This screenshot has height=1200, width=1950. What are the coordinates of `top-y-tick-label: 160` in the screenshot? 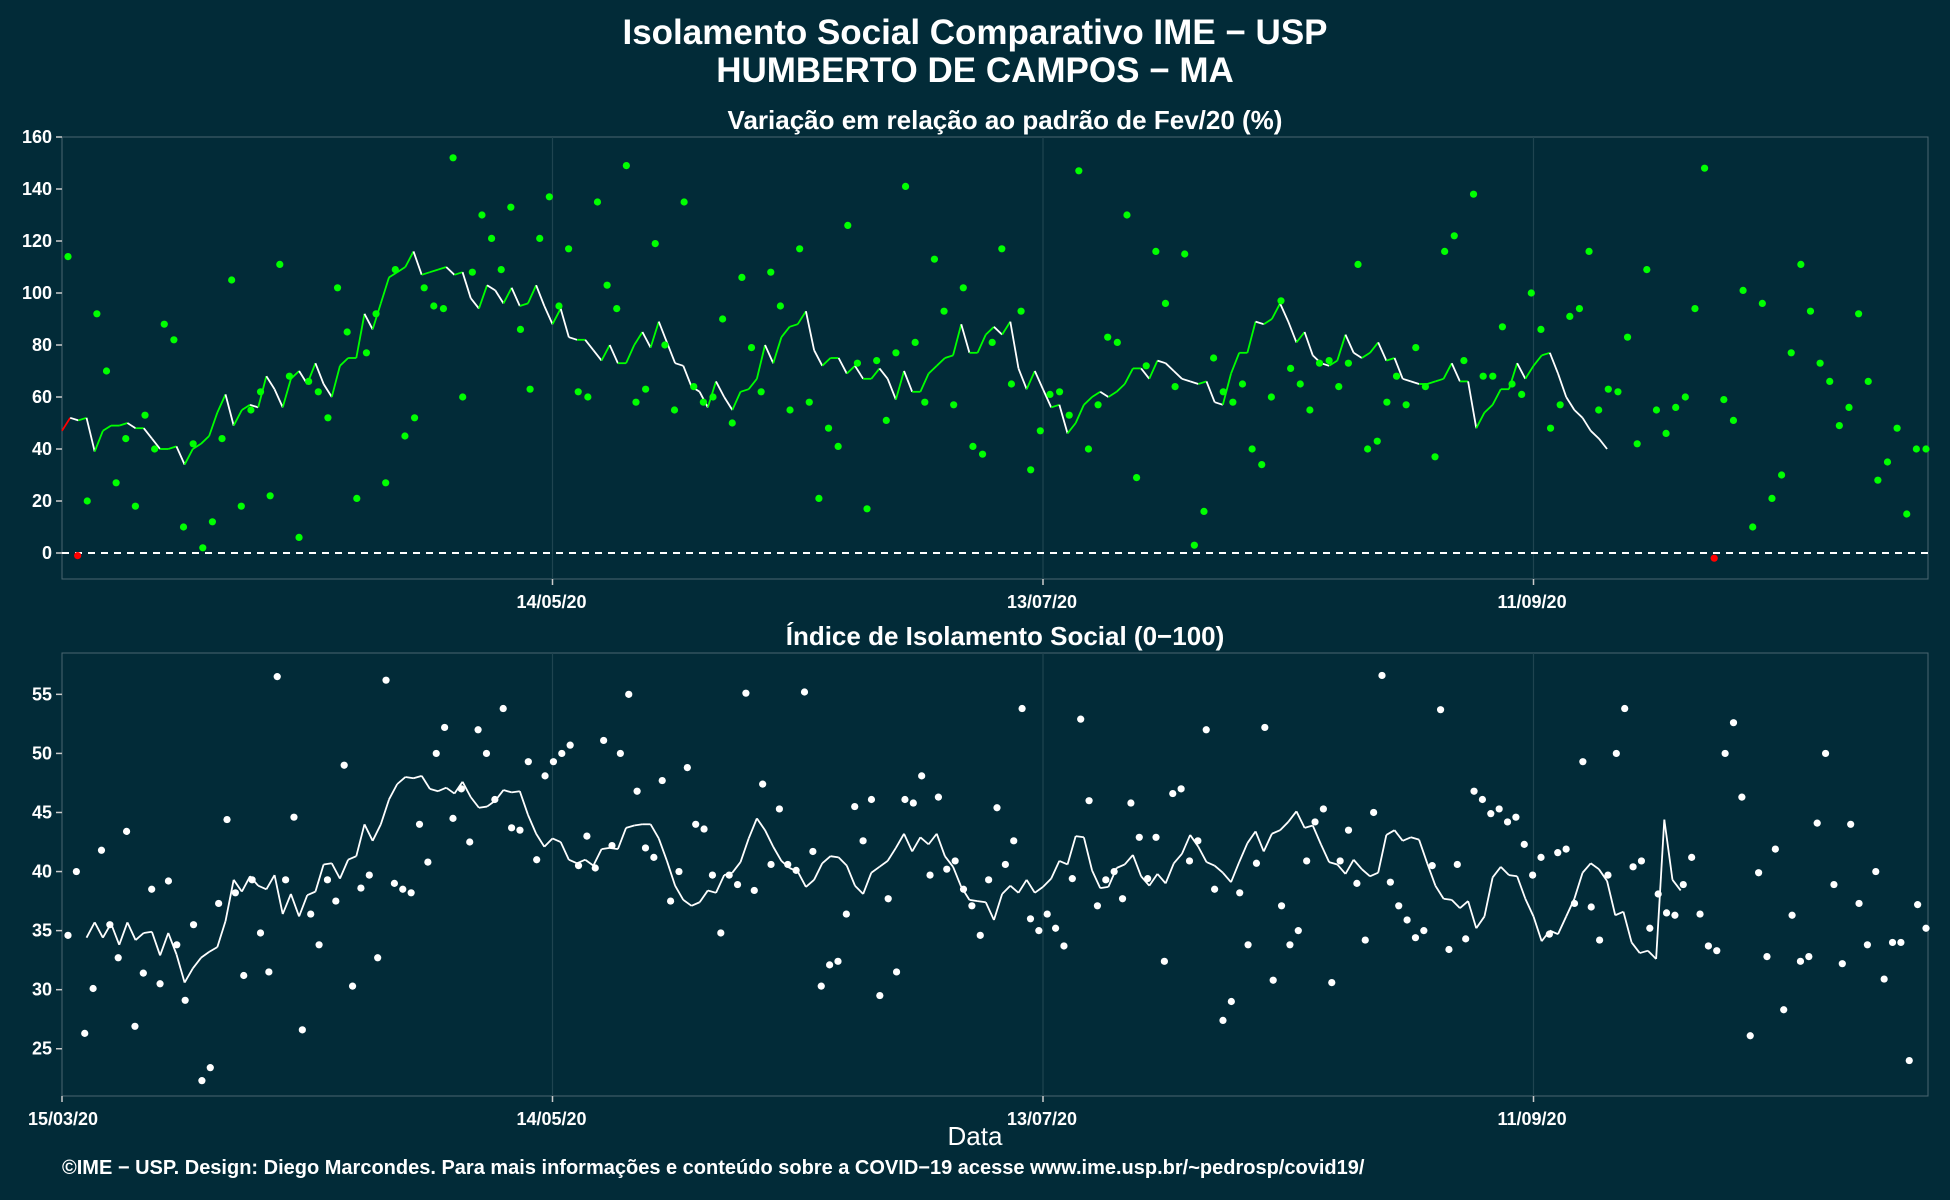 It's located at (37, 137).